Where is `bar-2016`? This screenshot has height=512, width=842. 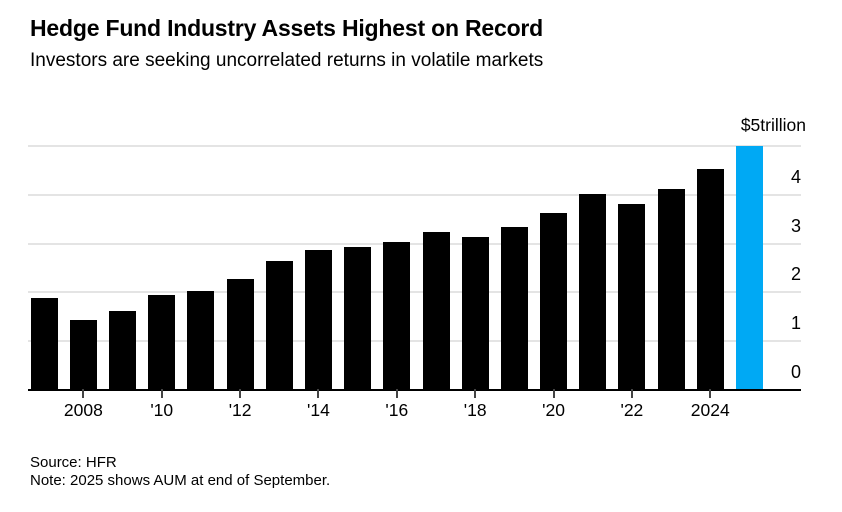
bar-2016 is located at coordinates (397, 315).